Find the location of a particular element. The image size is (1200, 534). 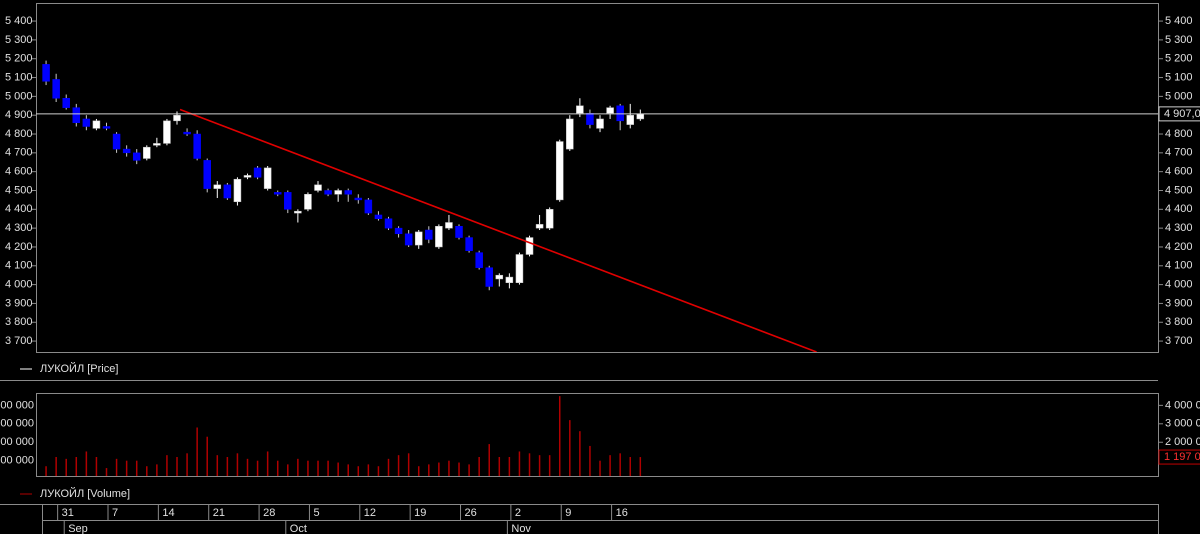

y-tick-label: 2 000 000 is located at coordinates (17, 442).